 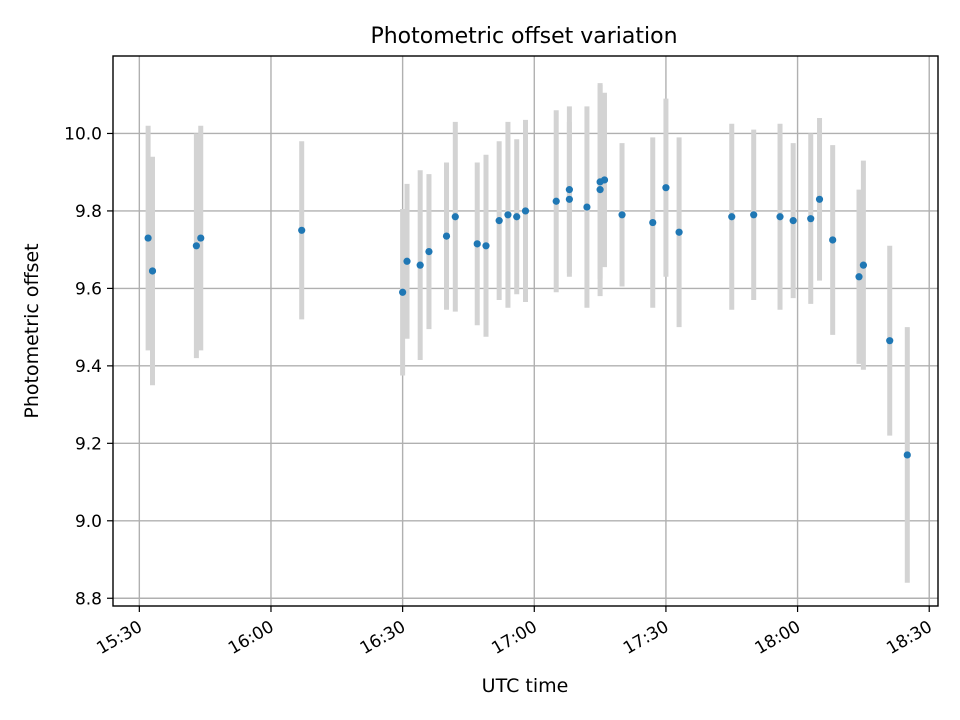 What do you see at coordinates (88, 522) in the screenshot?
I see `y-tick-label: 9.0` at bounding box center [88, 522].